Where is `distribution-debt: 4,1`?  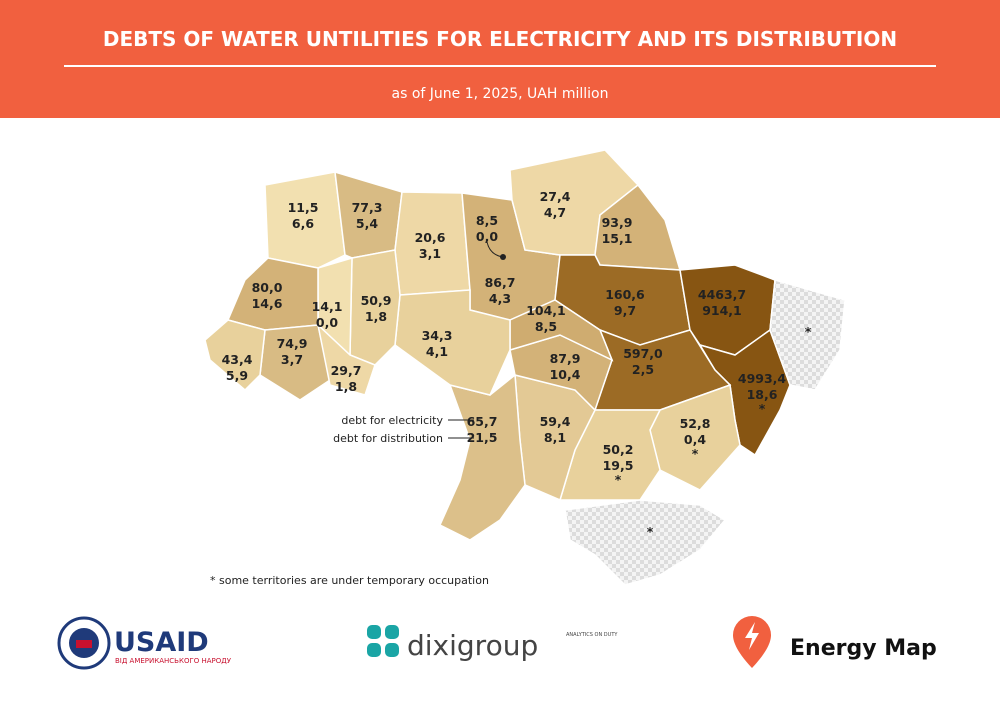
distribution-debt: 4,1 is located at coordinates (437, 351).